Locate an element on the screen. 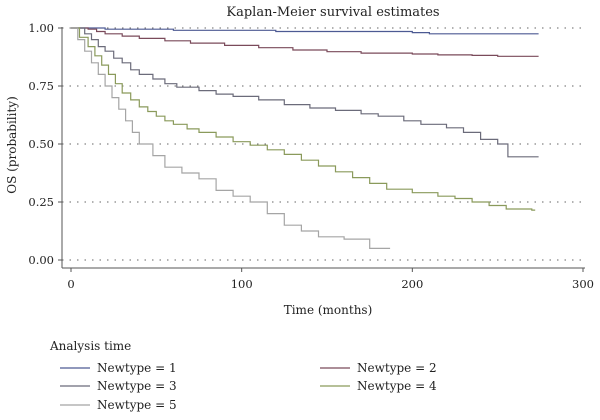 This screenshot has height=420, width=600. legend-label: Newtype = 4 is located at coordinates (397, 386).